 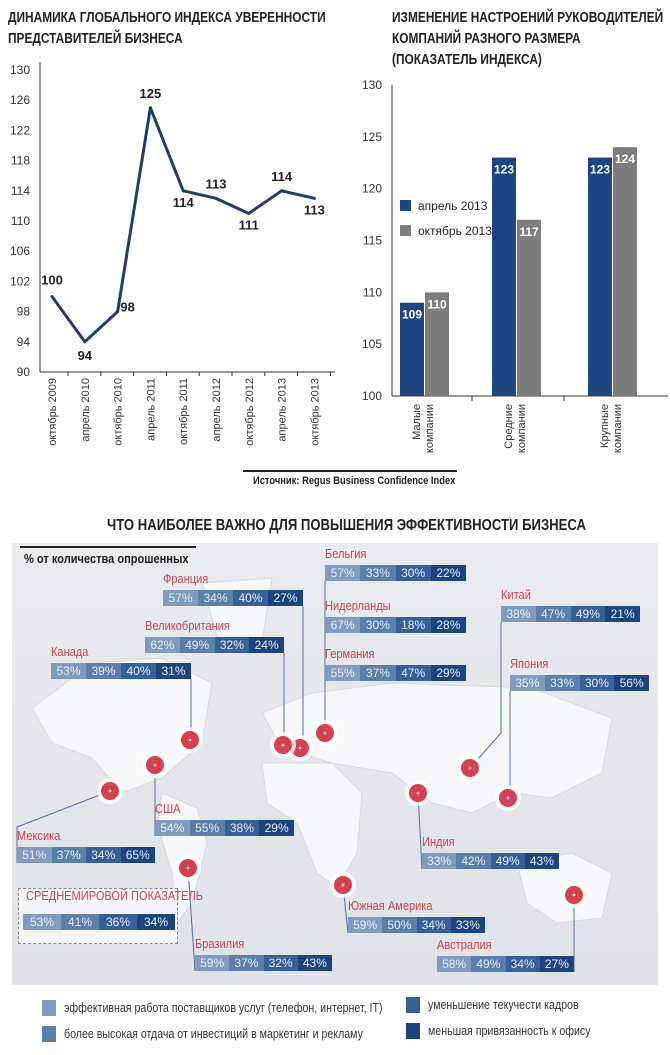 What do you see at coordinates (20, 130) in the screenshot?
I see `y-tick-label: 122` at bounding box center [20, 130].